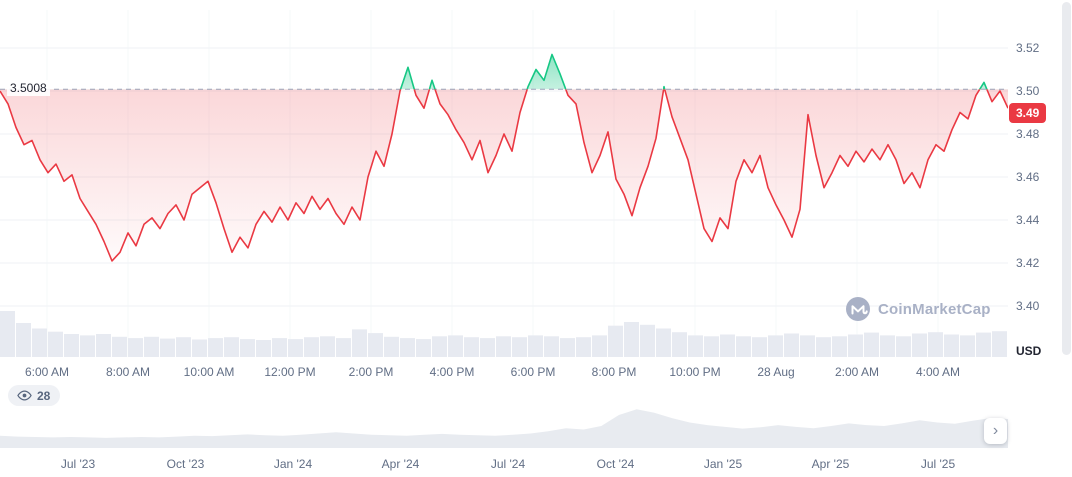 The image size is (1072, 477). I want to click on minimap-axis-label: Jul '25, so click(938, 464).